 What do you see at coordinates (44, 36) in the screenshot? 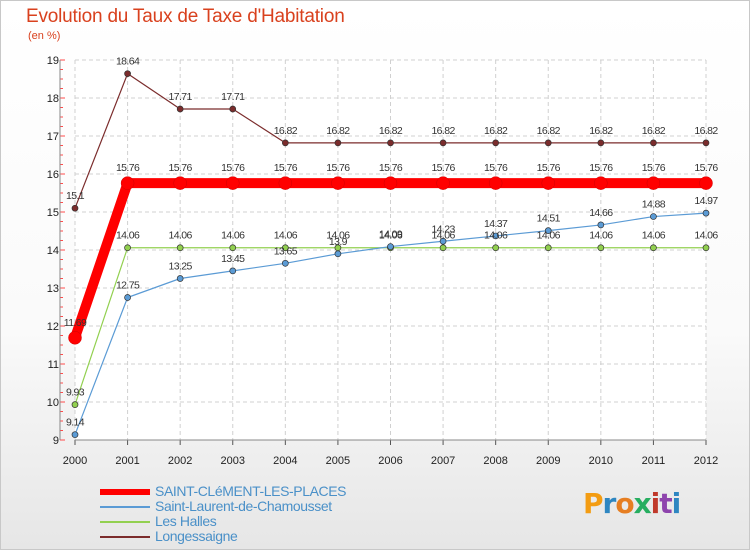
I see `chart-subtitle: (en %)` at bounding box center [44, 36].